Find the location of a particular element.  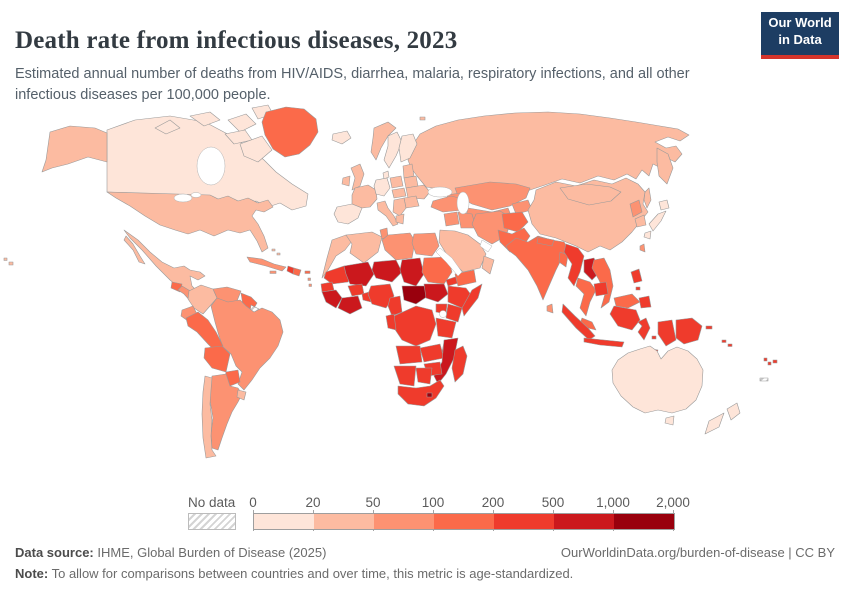

country-angola is located at coordinates (409, 355).